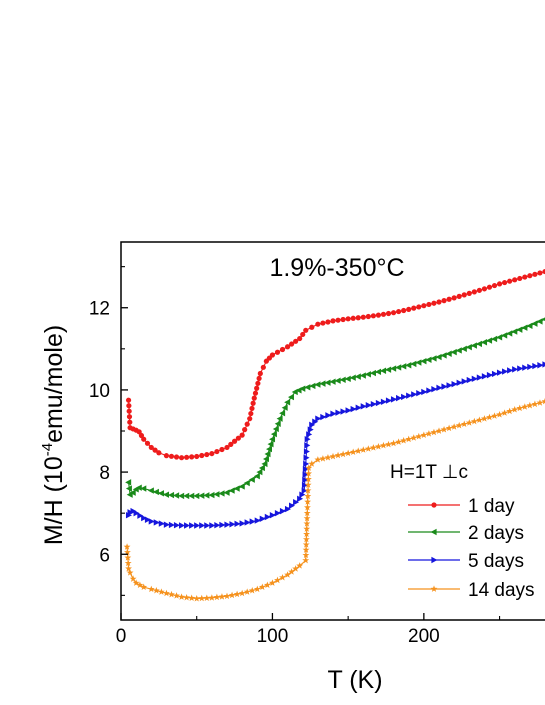 The width and height of the screenshot is (545, 705). What do you see at coordinates (54, 500) in the screenshot?
I see `y-axis-label-main: M/H (10` at bounding box center [54, 500].